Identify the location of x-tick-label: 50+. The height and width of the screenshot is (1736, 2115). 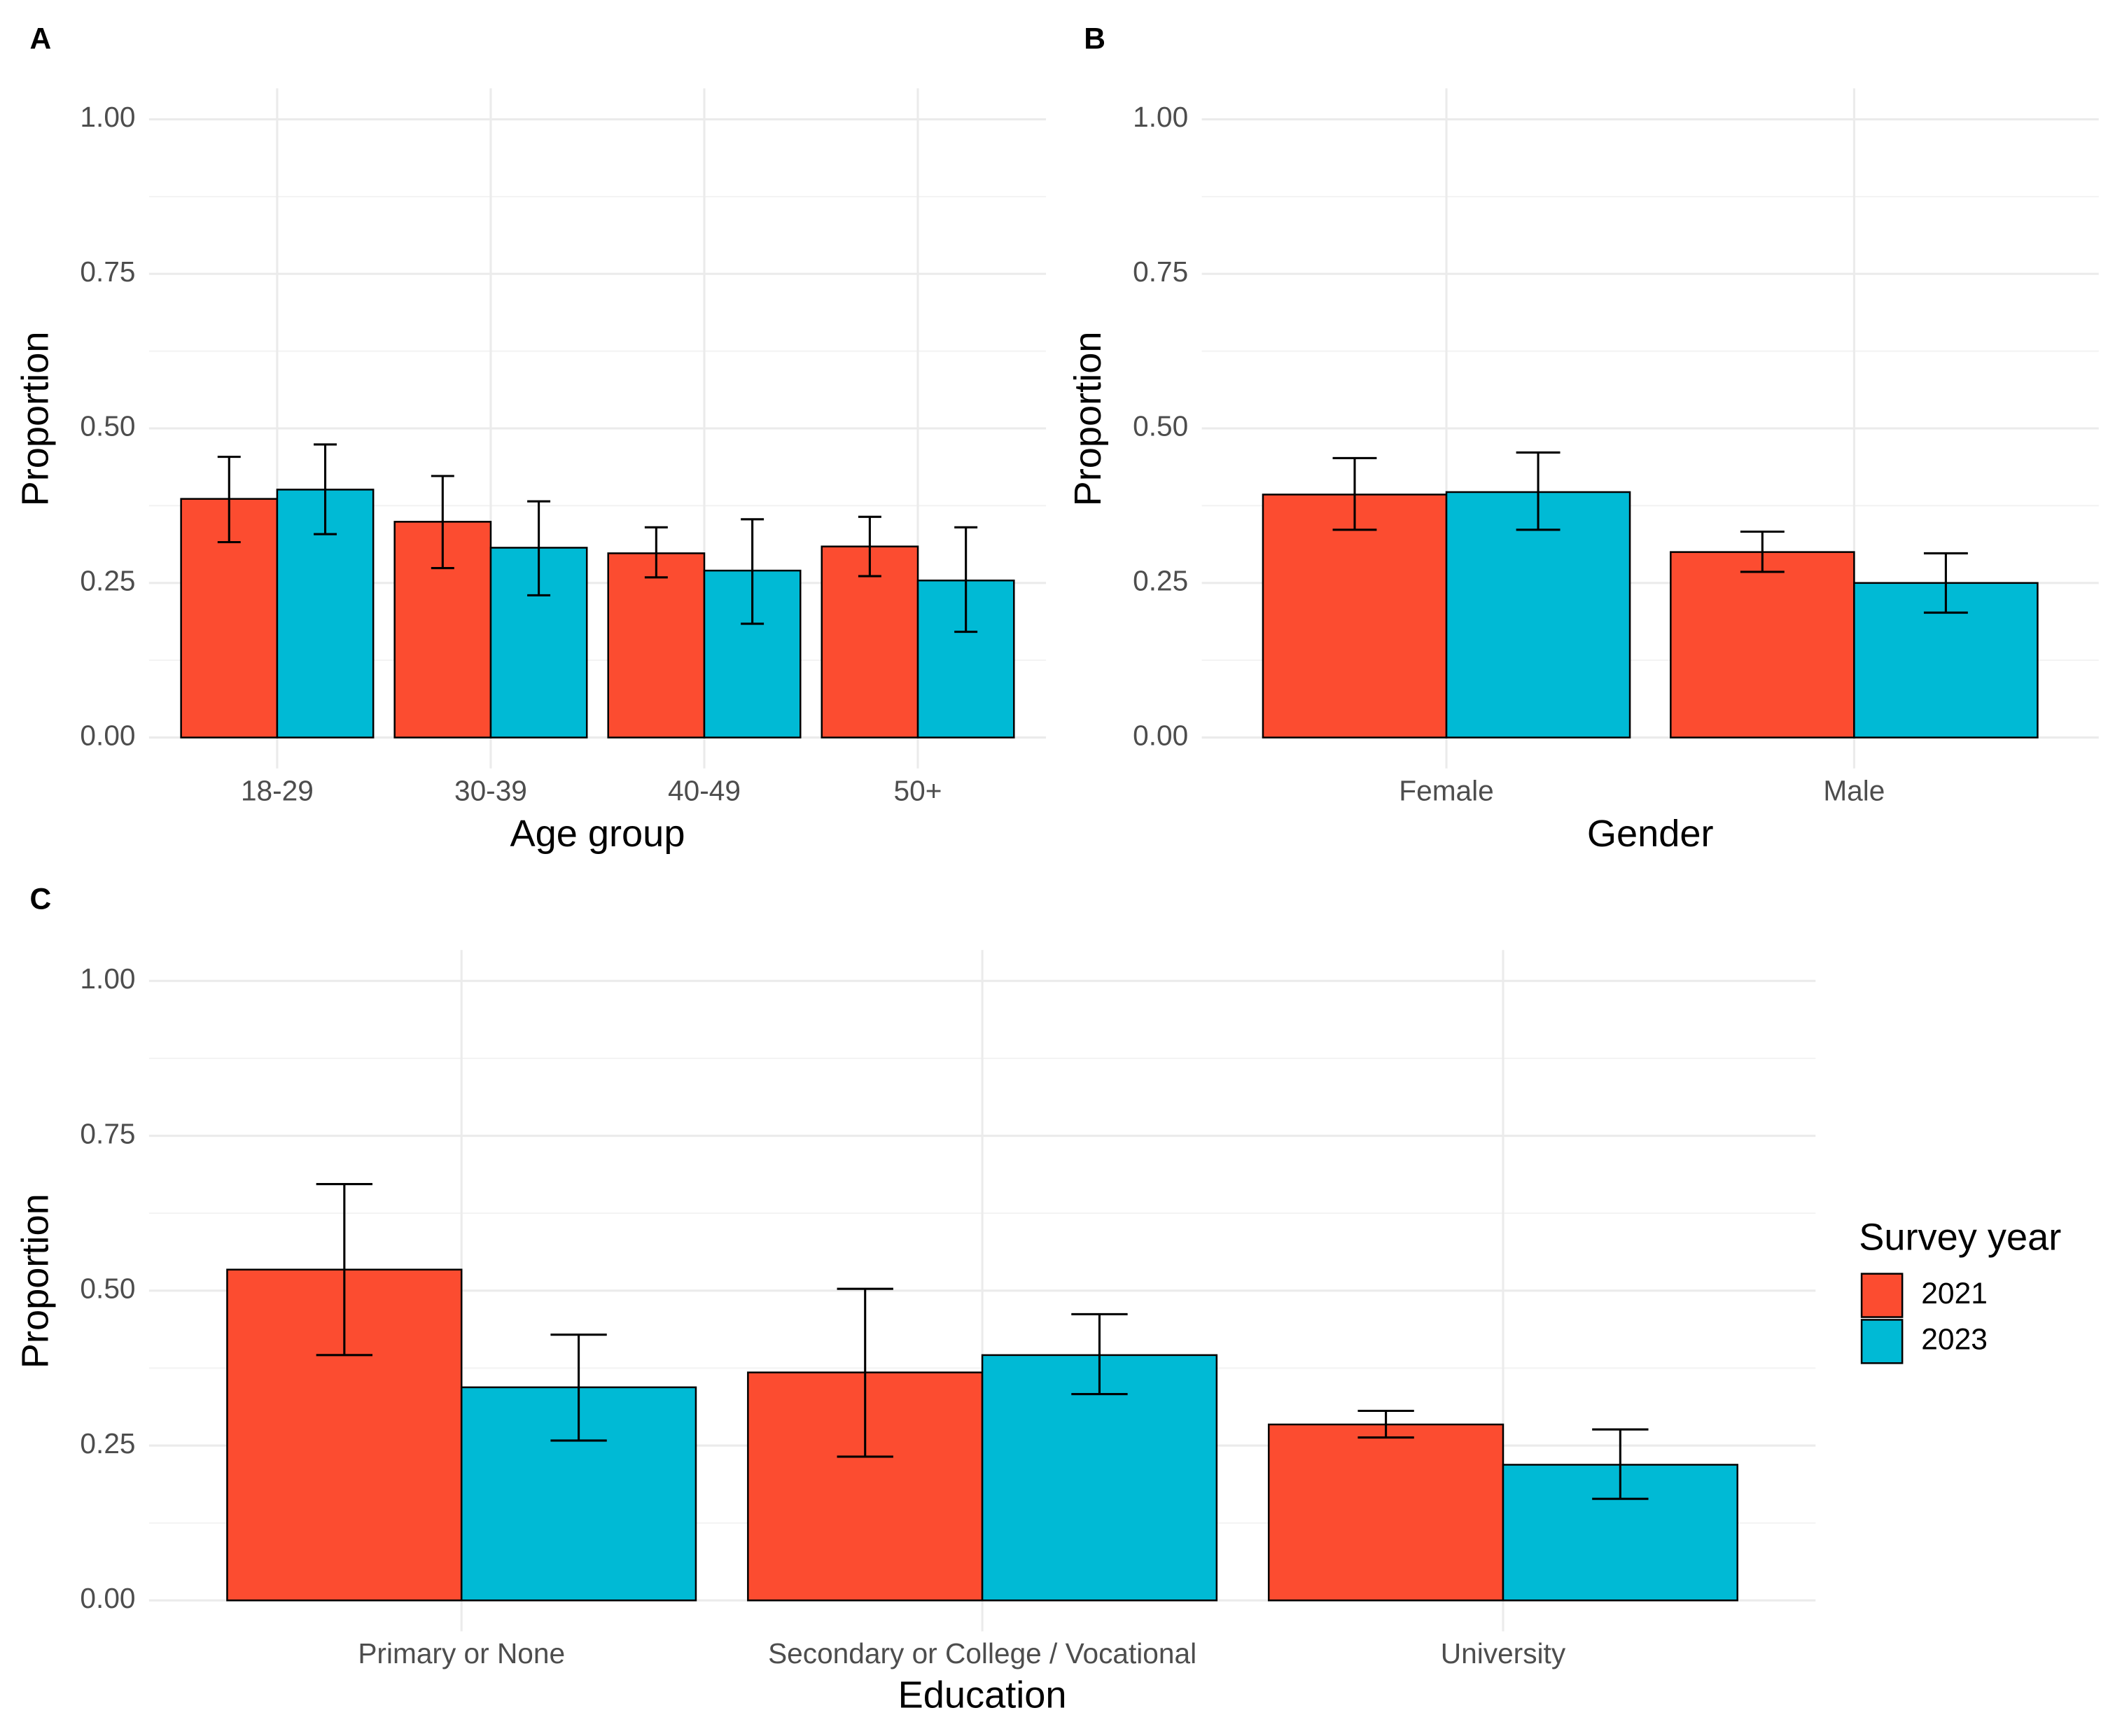
(918, 790).